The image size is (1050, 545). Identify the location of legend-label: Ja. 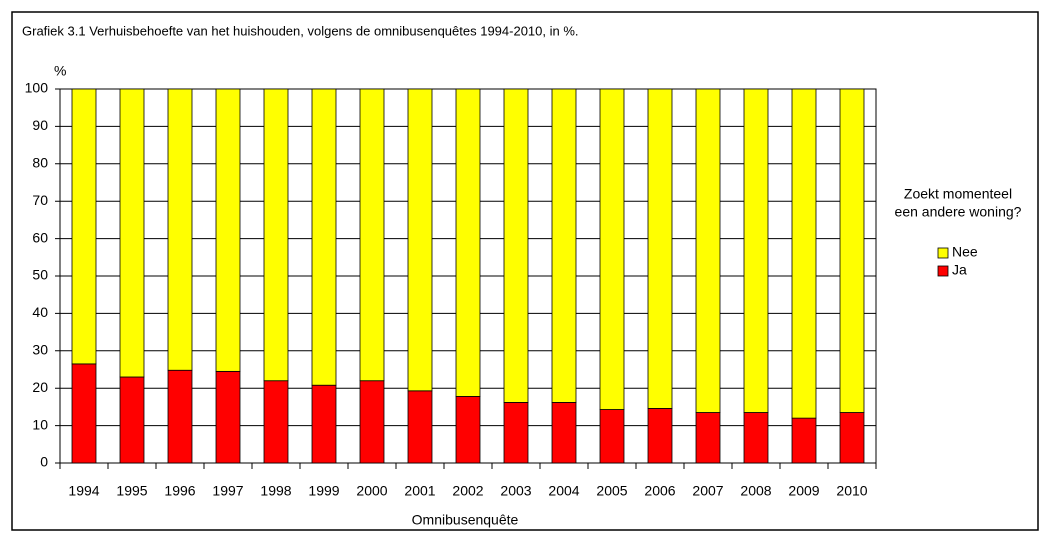
(959, 270).